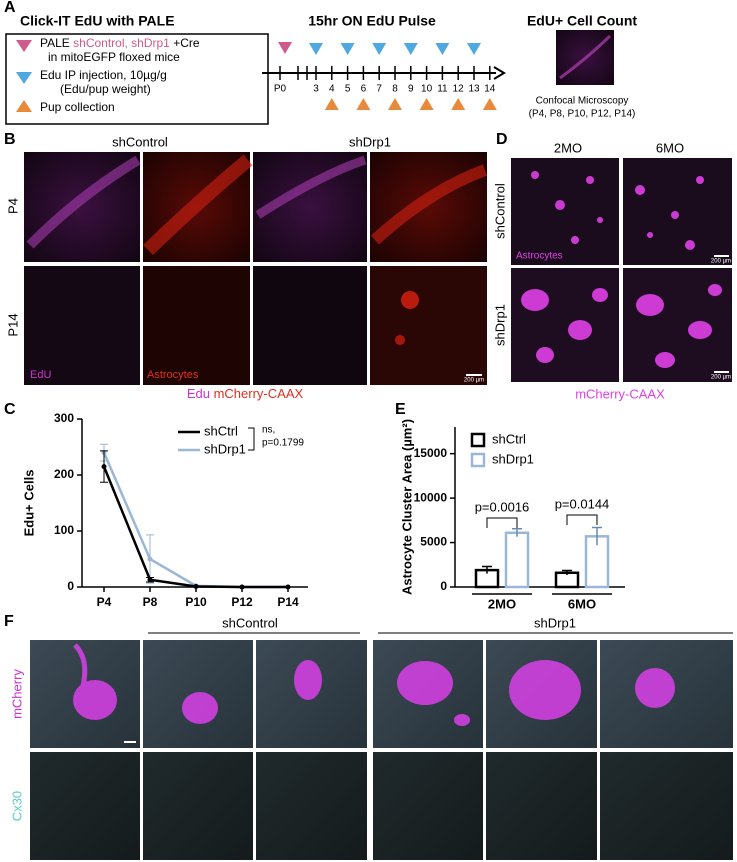 Image resolution: width=737 pixels, height=862 pixels. I want to click on y-tick-label: 10000, so click(431, 497).